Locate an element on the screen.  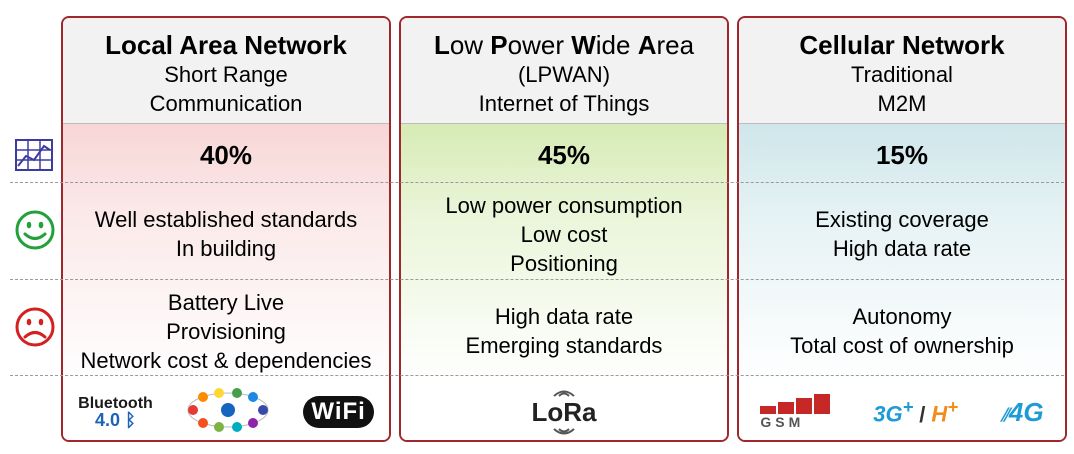
pros-list: Well established standards In building is located at coordinates (226, 234).